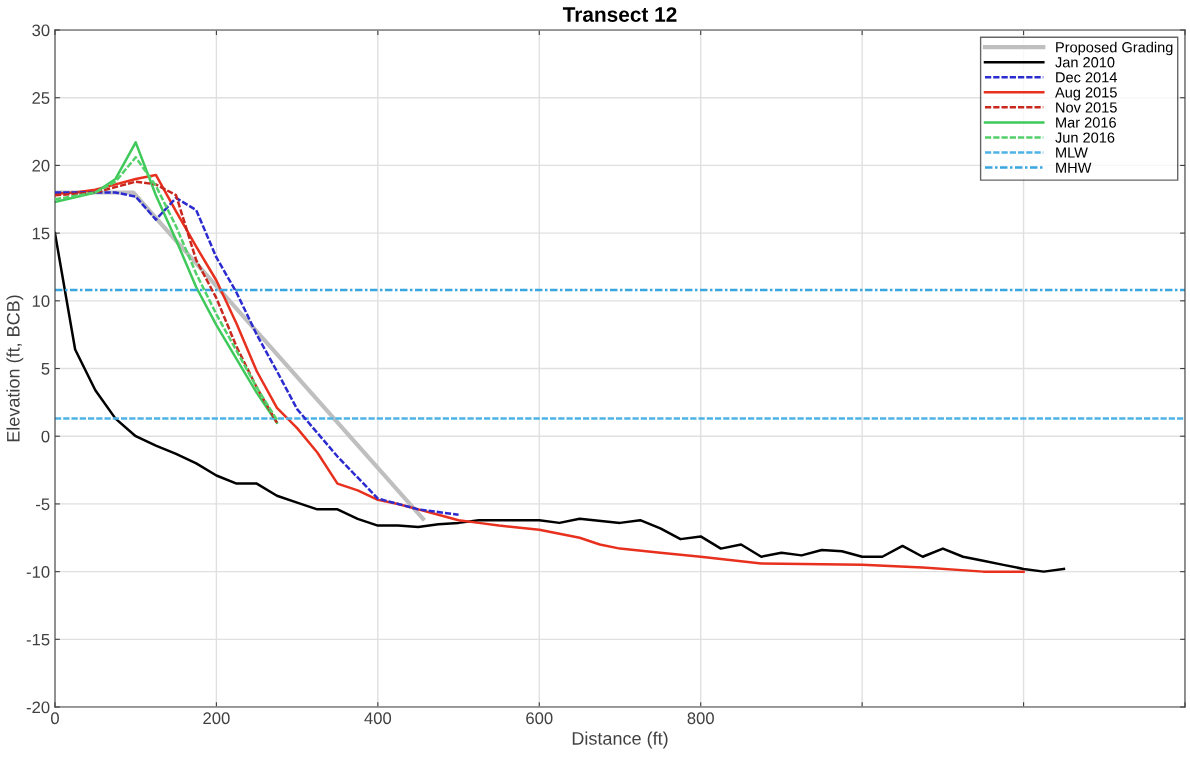 The height and width of the screenshot is (760, 1190). Describe the element at coordinates (619, 14) in the screenshot. I see `chart-title: Transect 12` at that location.